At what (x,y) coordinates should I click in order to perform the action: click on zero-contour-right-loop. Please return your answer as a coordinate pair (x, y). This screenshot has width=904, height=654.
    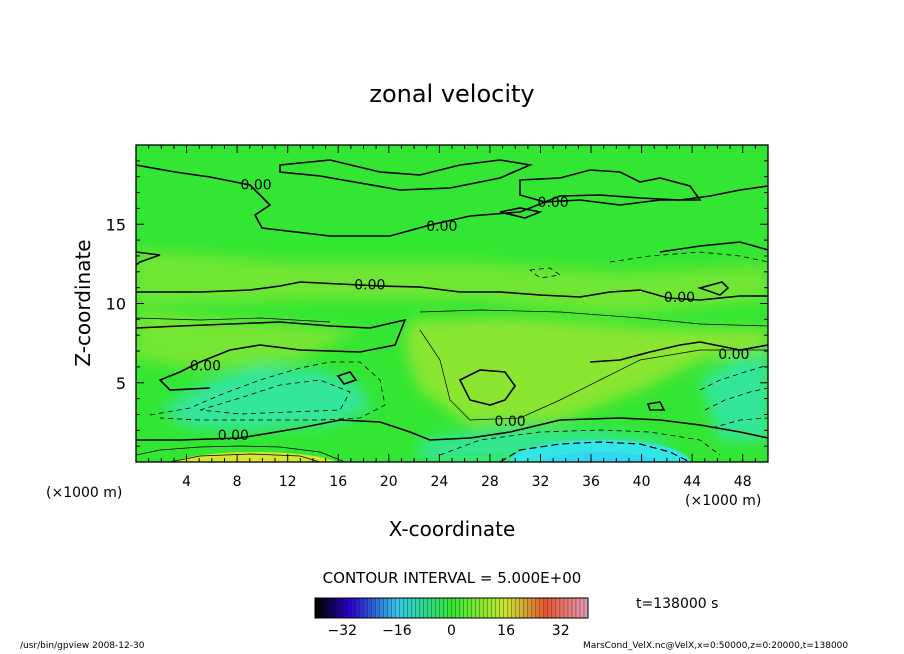
    Looking at the image, I should click on (610, 187).